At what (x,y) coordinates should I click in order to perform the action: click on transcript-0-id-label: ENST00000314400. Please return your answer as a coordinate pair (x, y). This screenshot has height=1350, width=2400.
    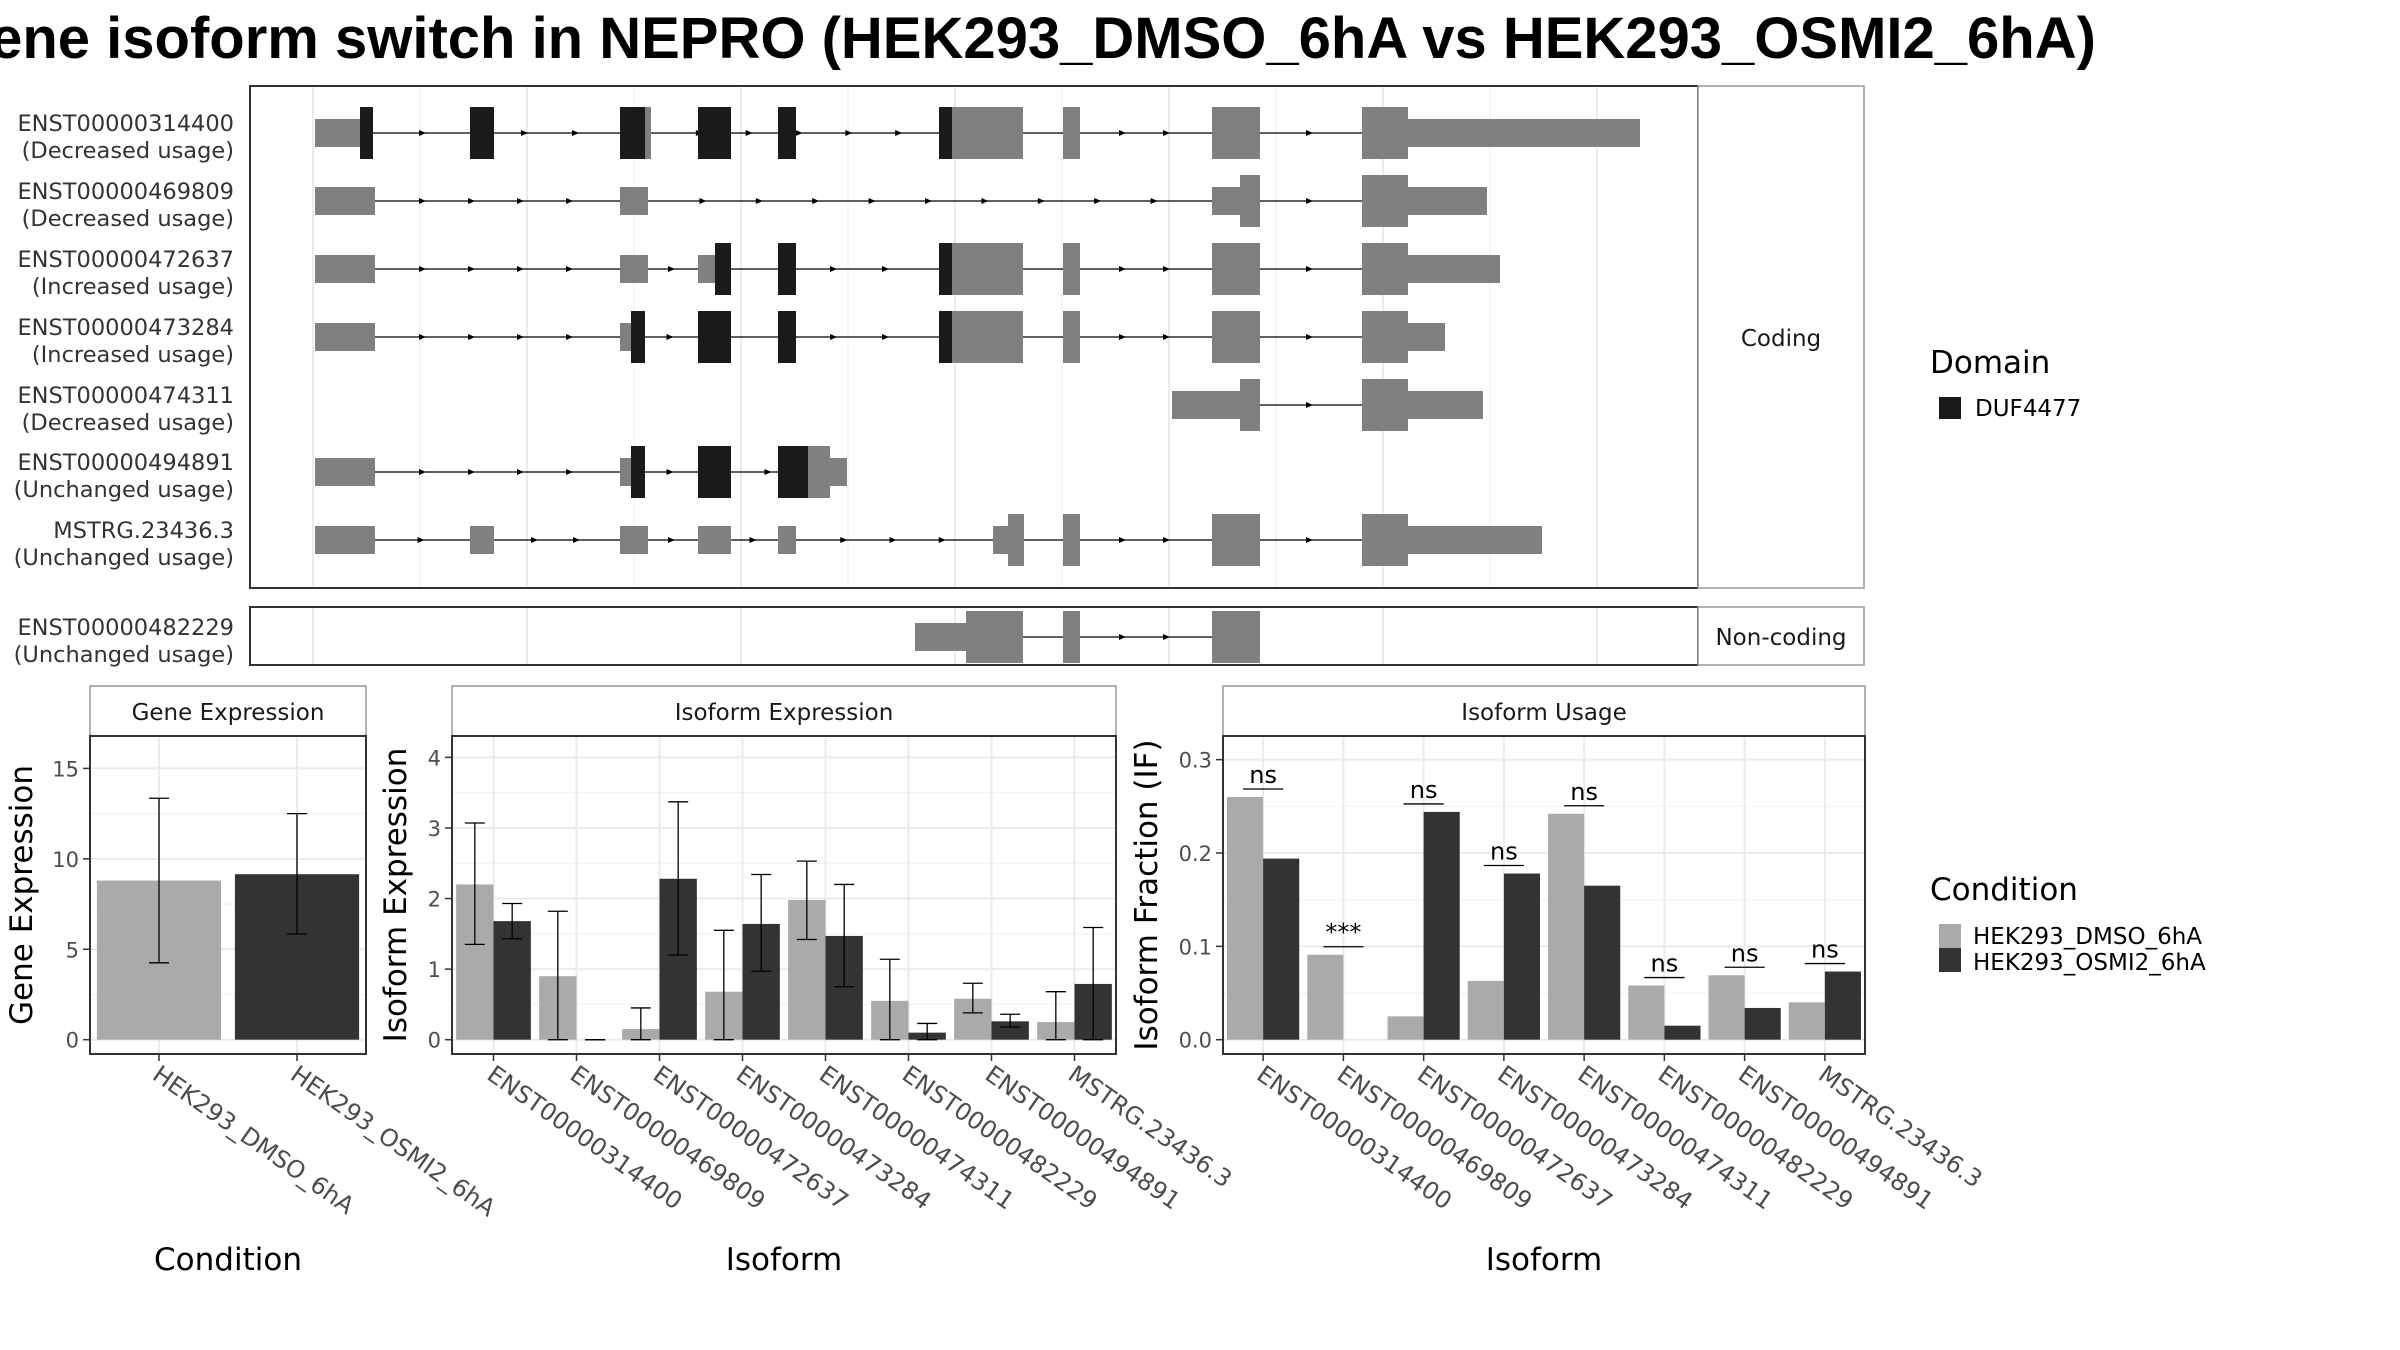
    Looking at the image, I should click on (125, 124).